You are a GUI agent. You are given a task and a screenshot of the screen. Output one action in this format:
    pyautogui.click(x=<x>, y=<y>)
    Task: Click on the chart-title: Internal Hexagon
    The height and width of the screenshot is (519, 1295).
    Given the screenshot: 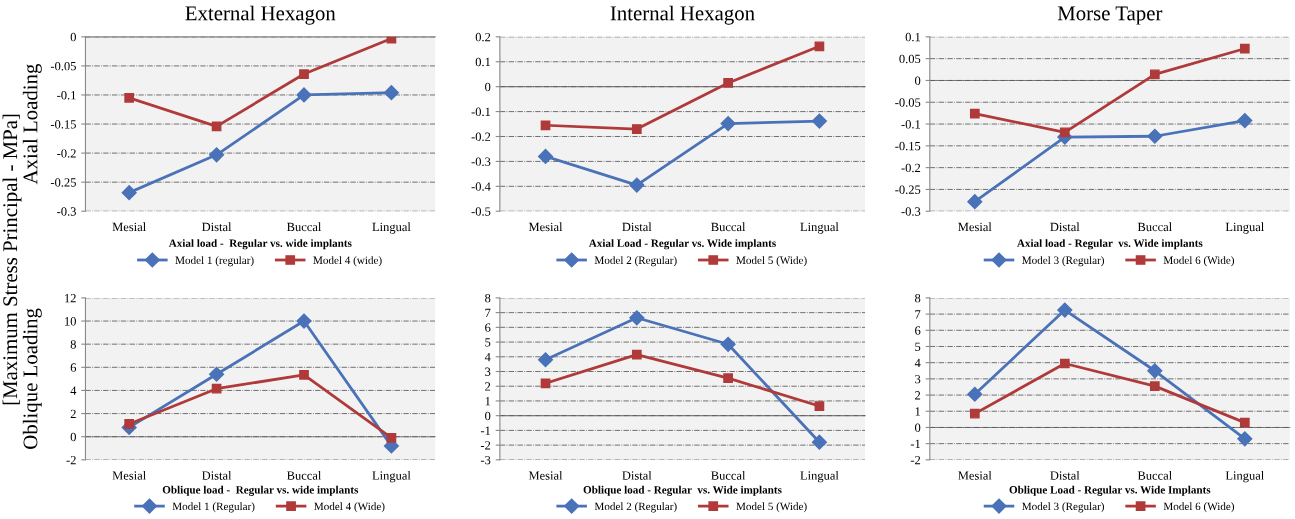 What is the action you would take?
    pyautogui.click(x=682, y=15)
    